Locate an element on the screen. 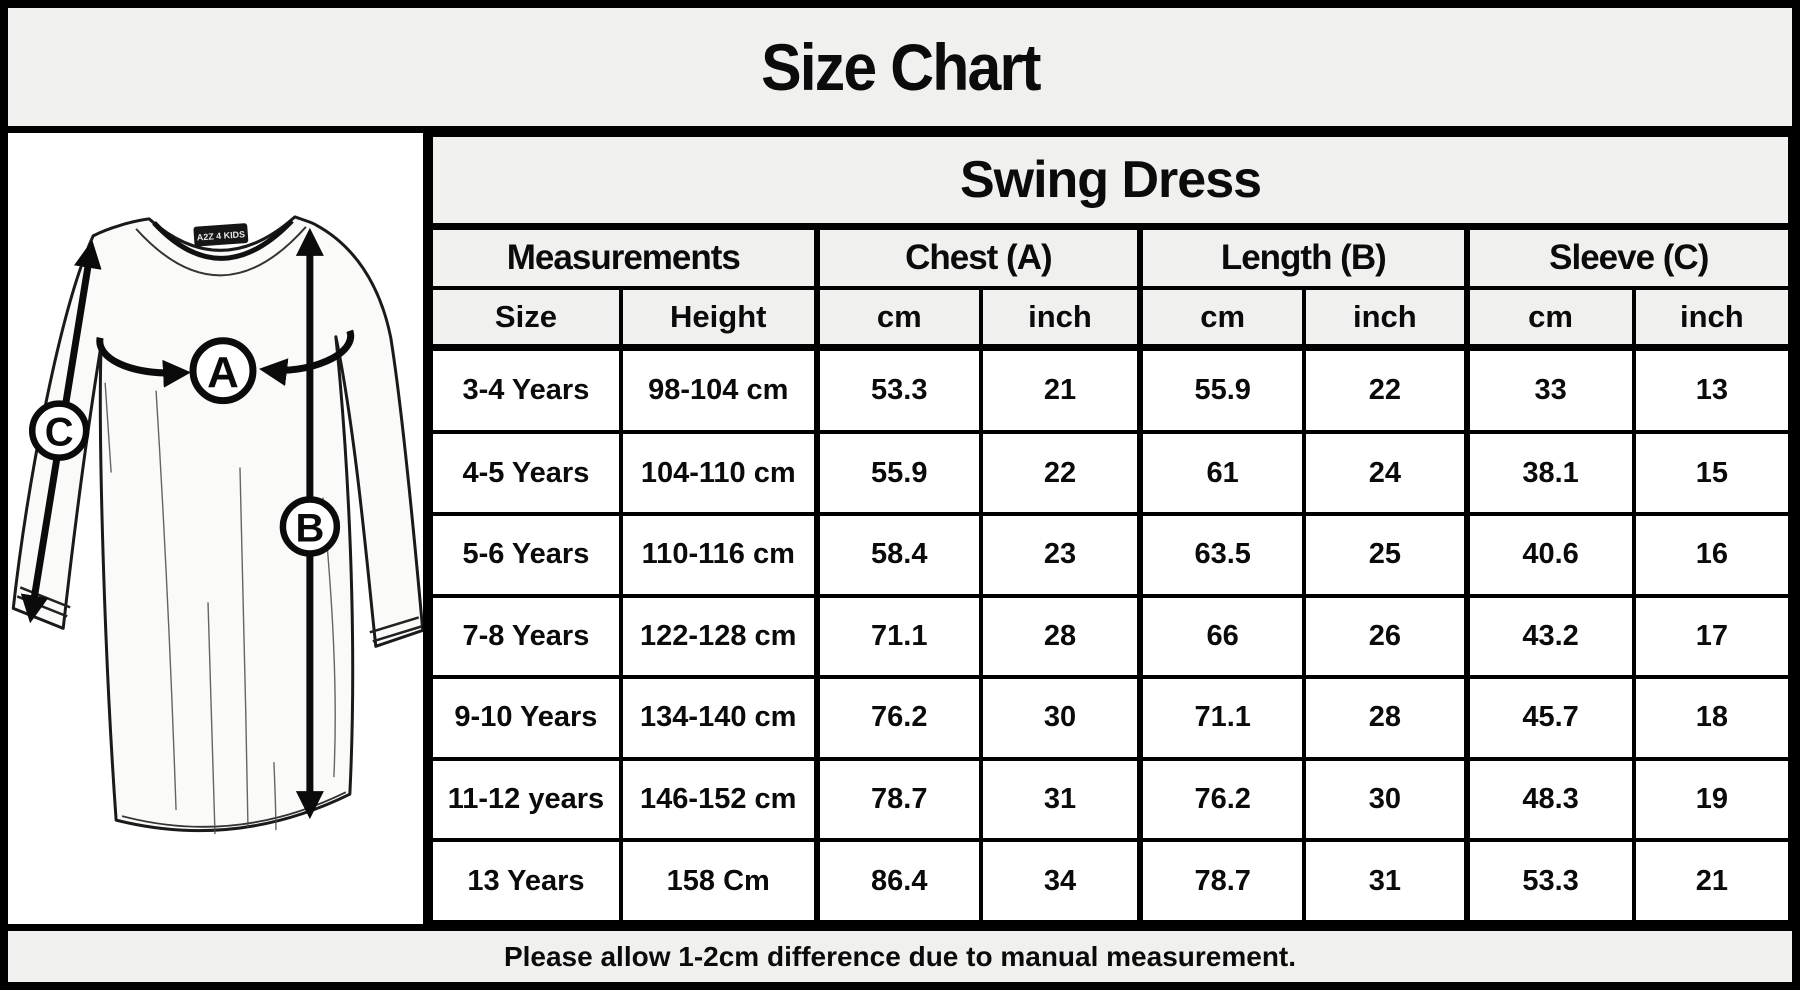 The image size is (1800, 990). value-cell: 23 is located at coordinates (1060, 555).